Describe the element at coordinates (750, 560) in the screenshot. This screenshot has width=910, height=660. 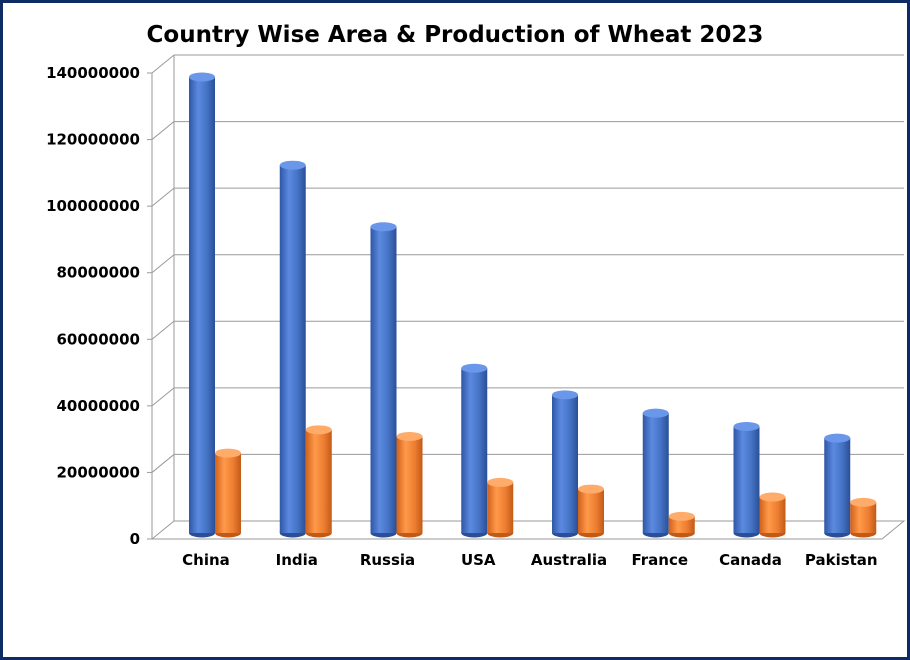
I see `x-tick-label: Canada` at that location.